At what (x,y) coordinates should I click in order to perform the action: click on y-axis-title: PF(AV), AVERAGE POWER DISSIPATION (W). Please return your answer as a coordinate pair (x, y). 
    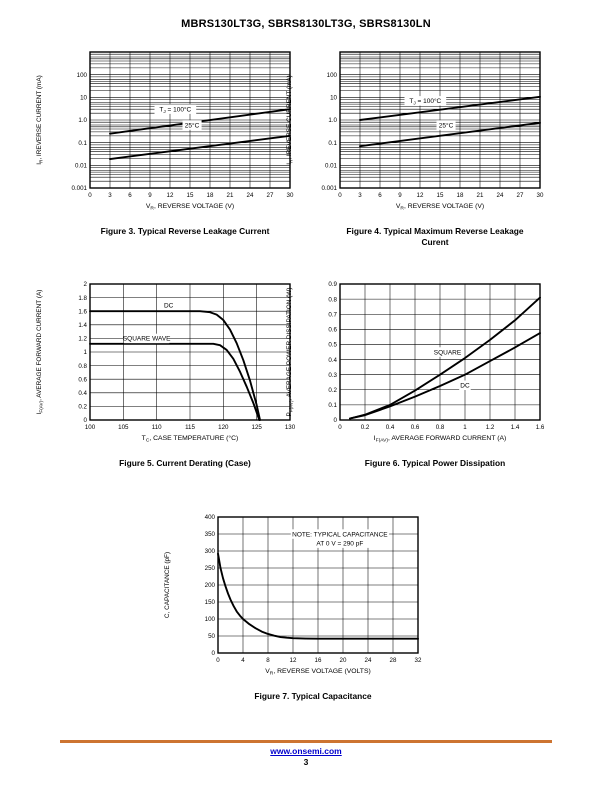
    Looking at the image, I should click on (290, 352).